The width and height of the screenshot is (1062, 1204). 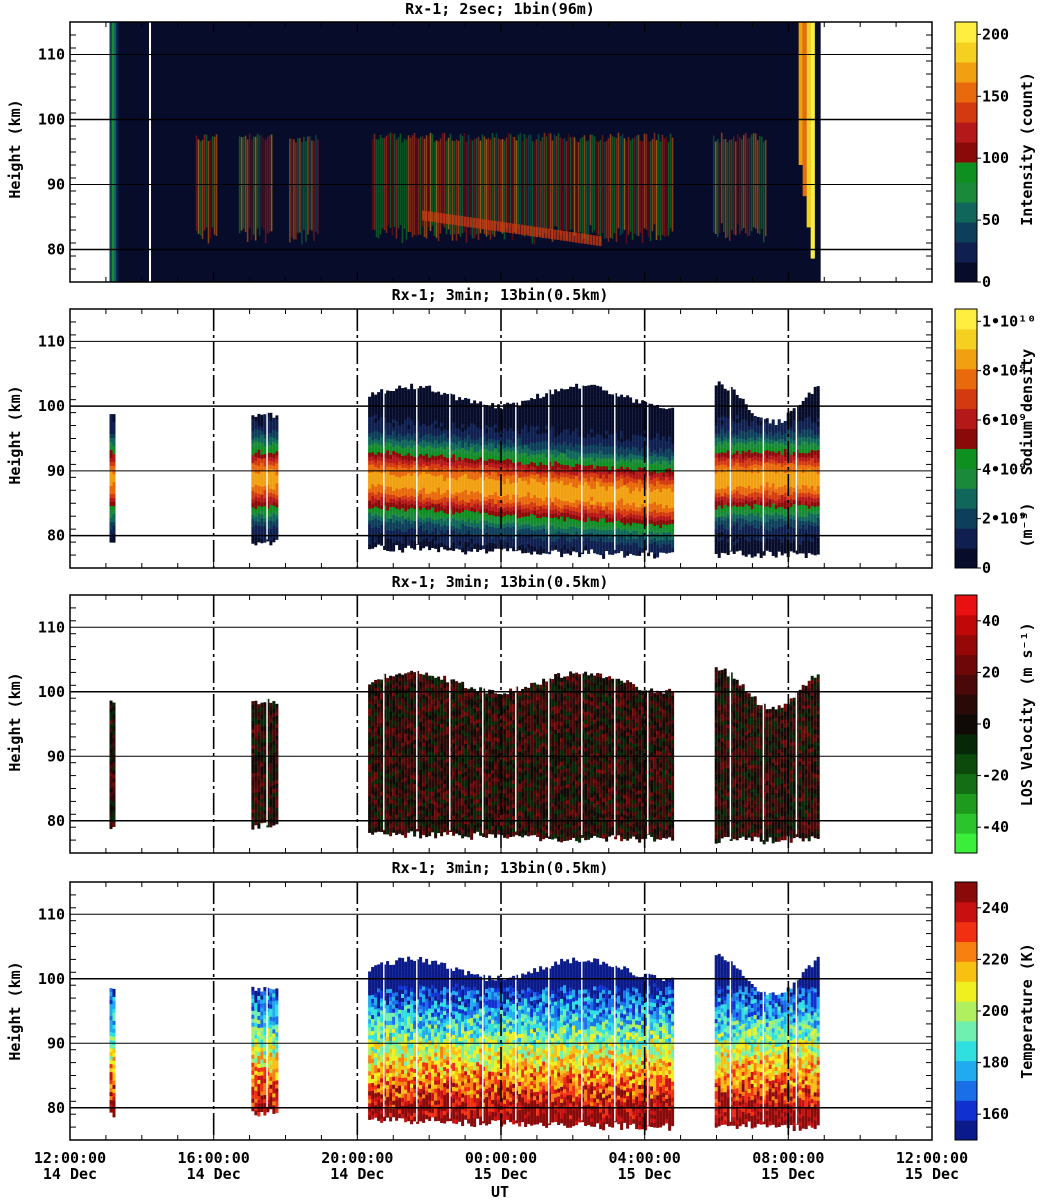 I want to click on peak-ribbon, so click(x=522, y=230).